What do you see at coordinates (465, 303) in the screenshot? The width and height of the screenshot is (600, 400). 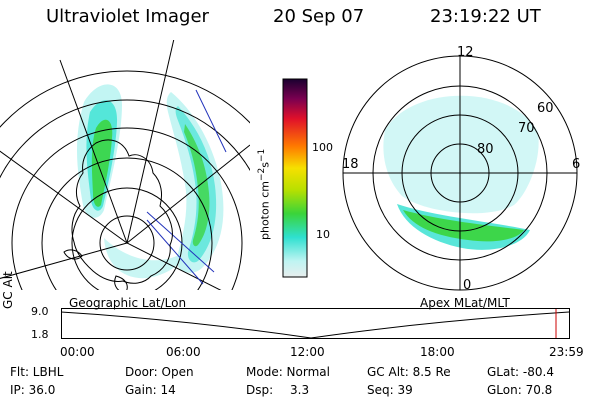 I see `right-panel-label: Apex MLat/MLT` at bounding box center [465, 303].